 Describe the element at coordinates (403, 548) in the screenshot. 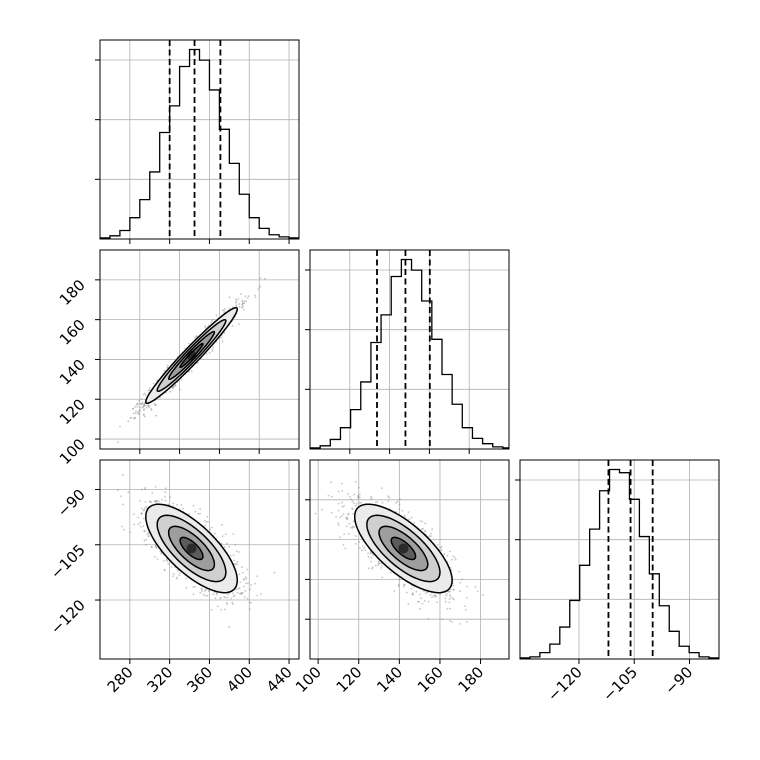

I see `contour-line` at that location.